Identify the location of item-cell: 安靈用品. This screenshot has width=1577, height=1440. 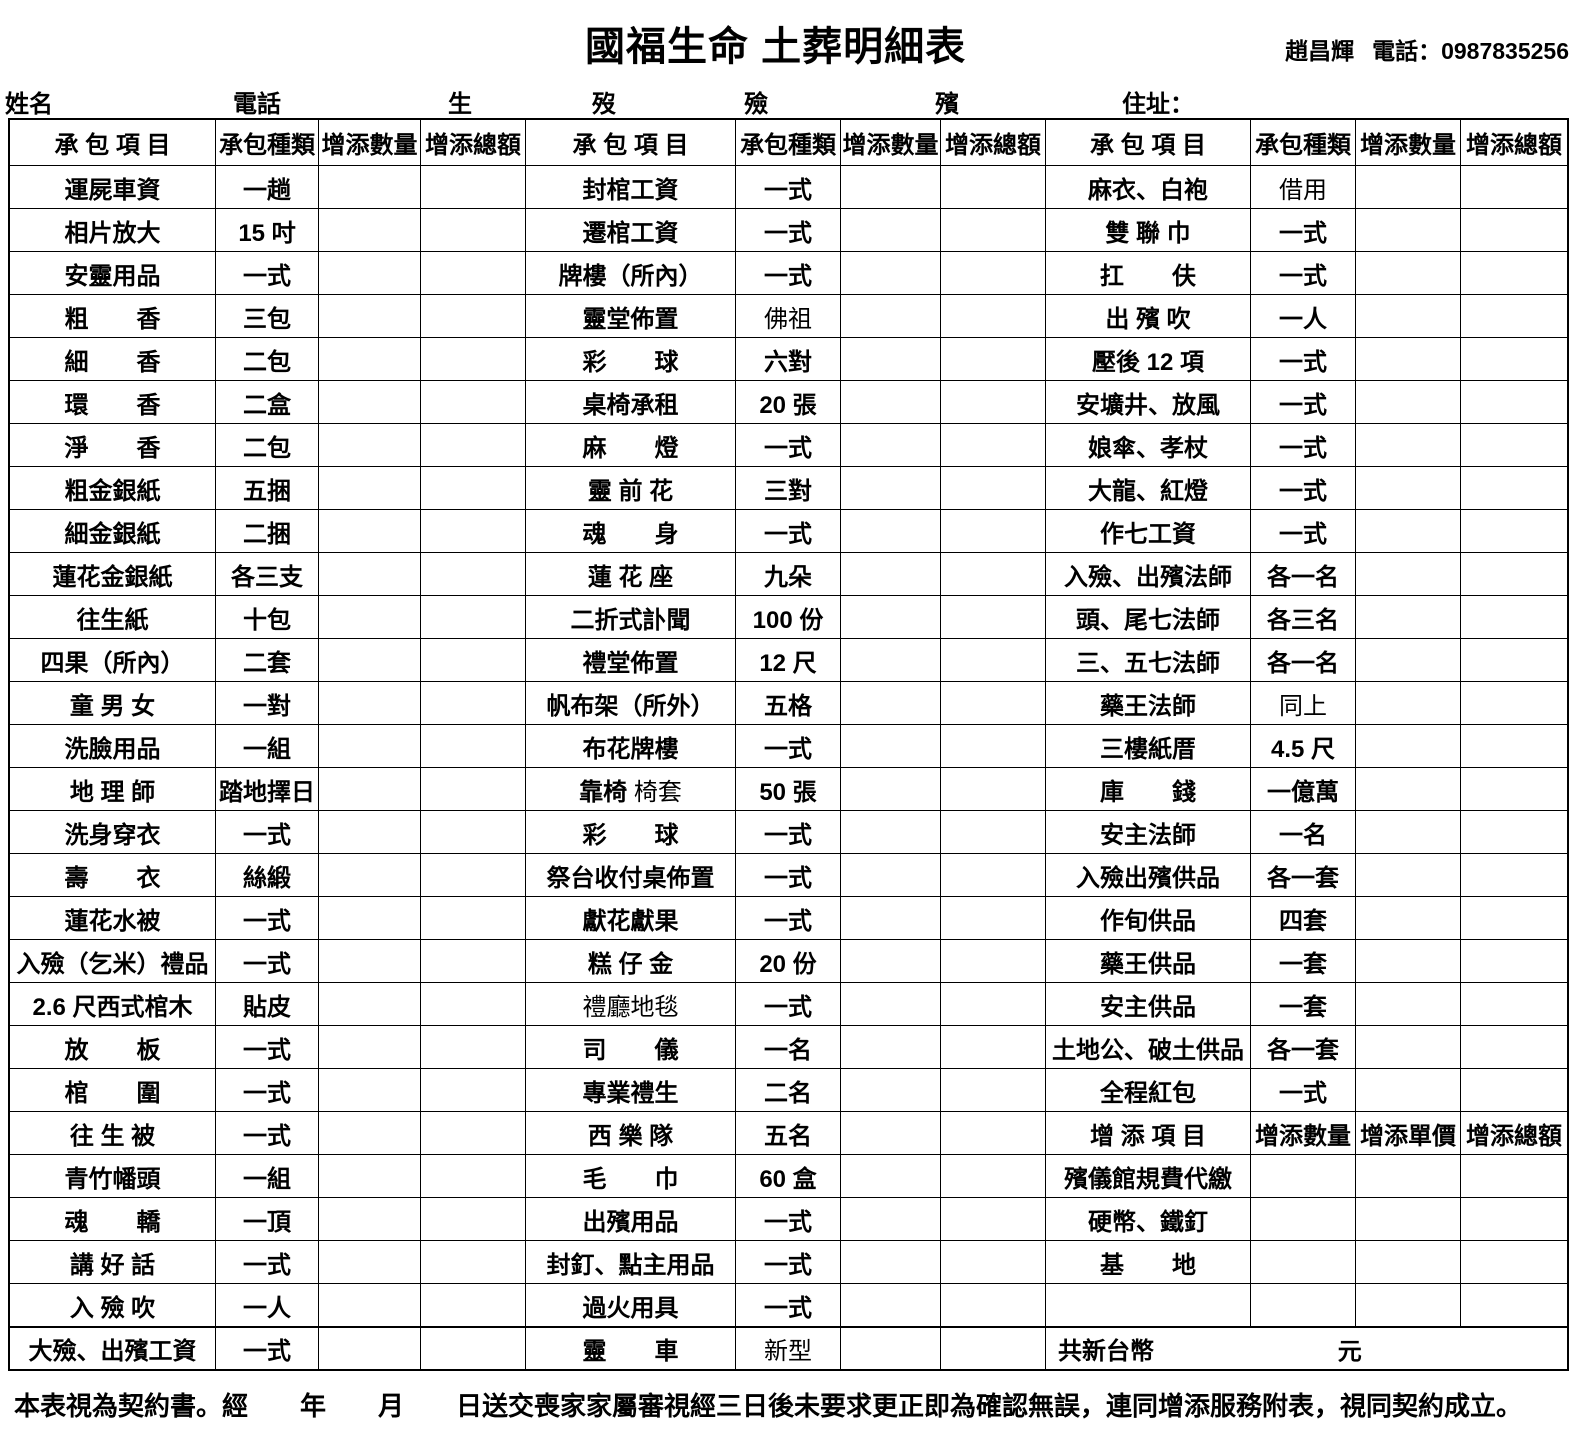
(112, 272).